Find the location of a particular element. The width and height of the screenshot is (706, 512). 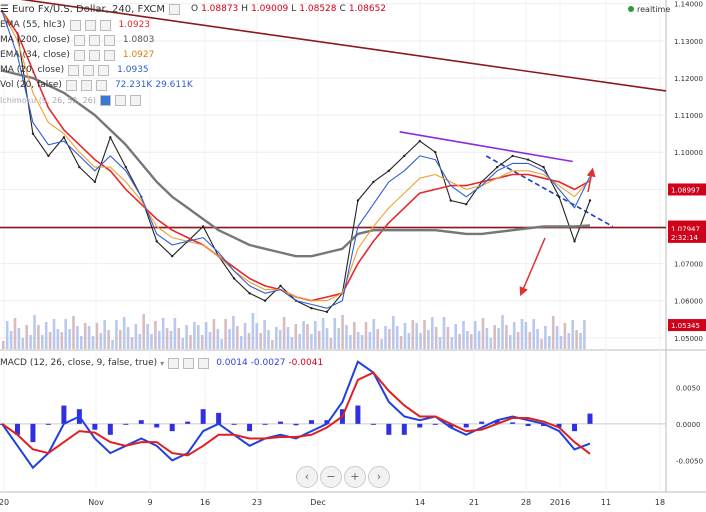

indicator-legend-volume: Vol (20, false) 72.231K 29.611K is located at coordinates (96, 85).